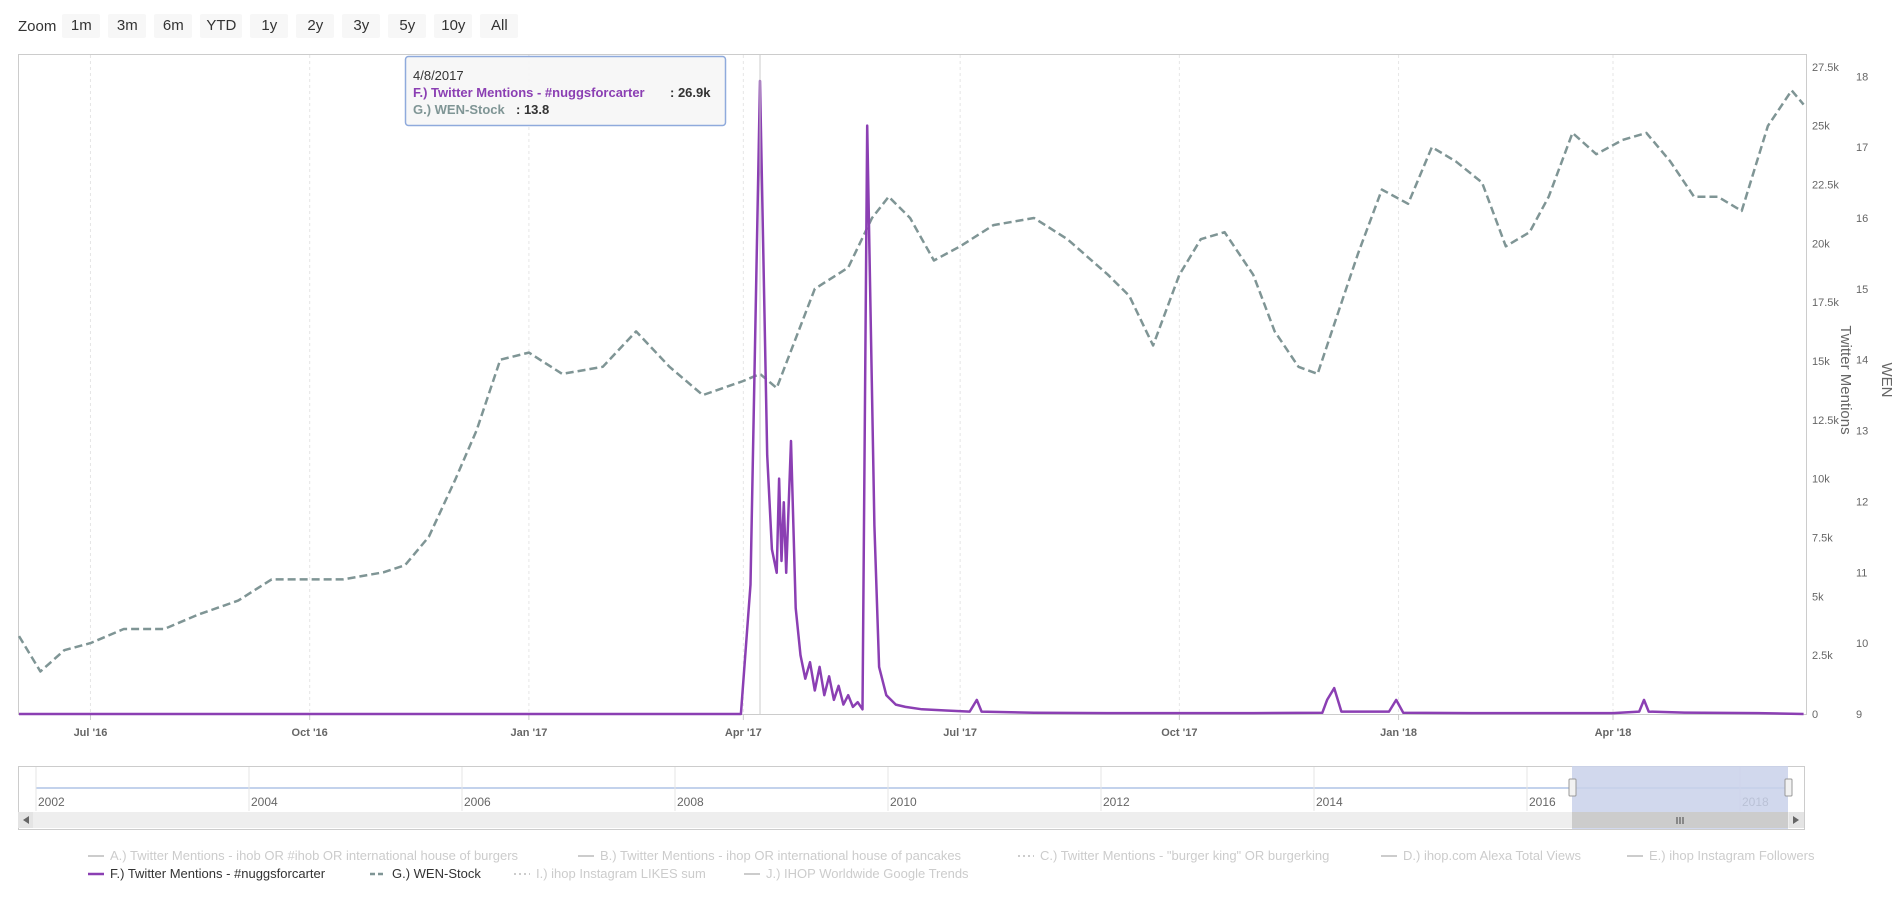 This screenshot has width=1901, height=897. Describe the element at coordinates (1862, 502) in the screenshot. I see `y-stock-tick-label: 12` at that location.